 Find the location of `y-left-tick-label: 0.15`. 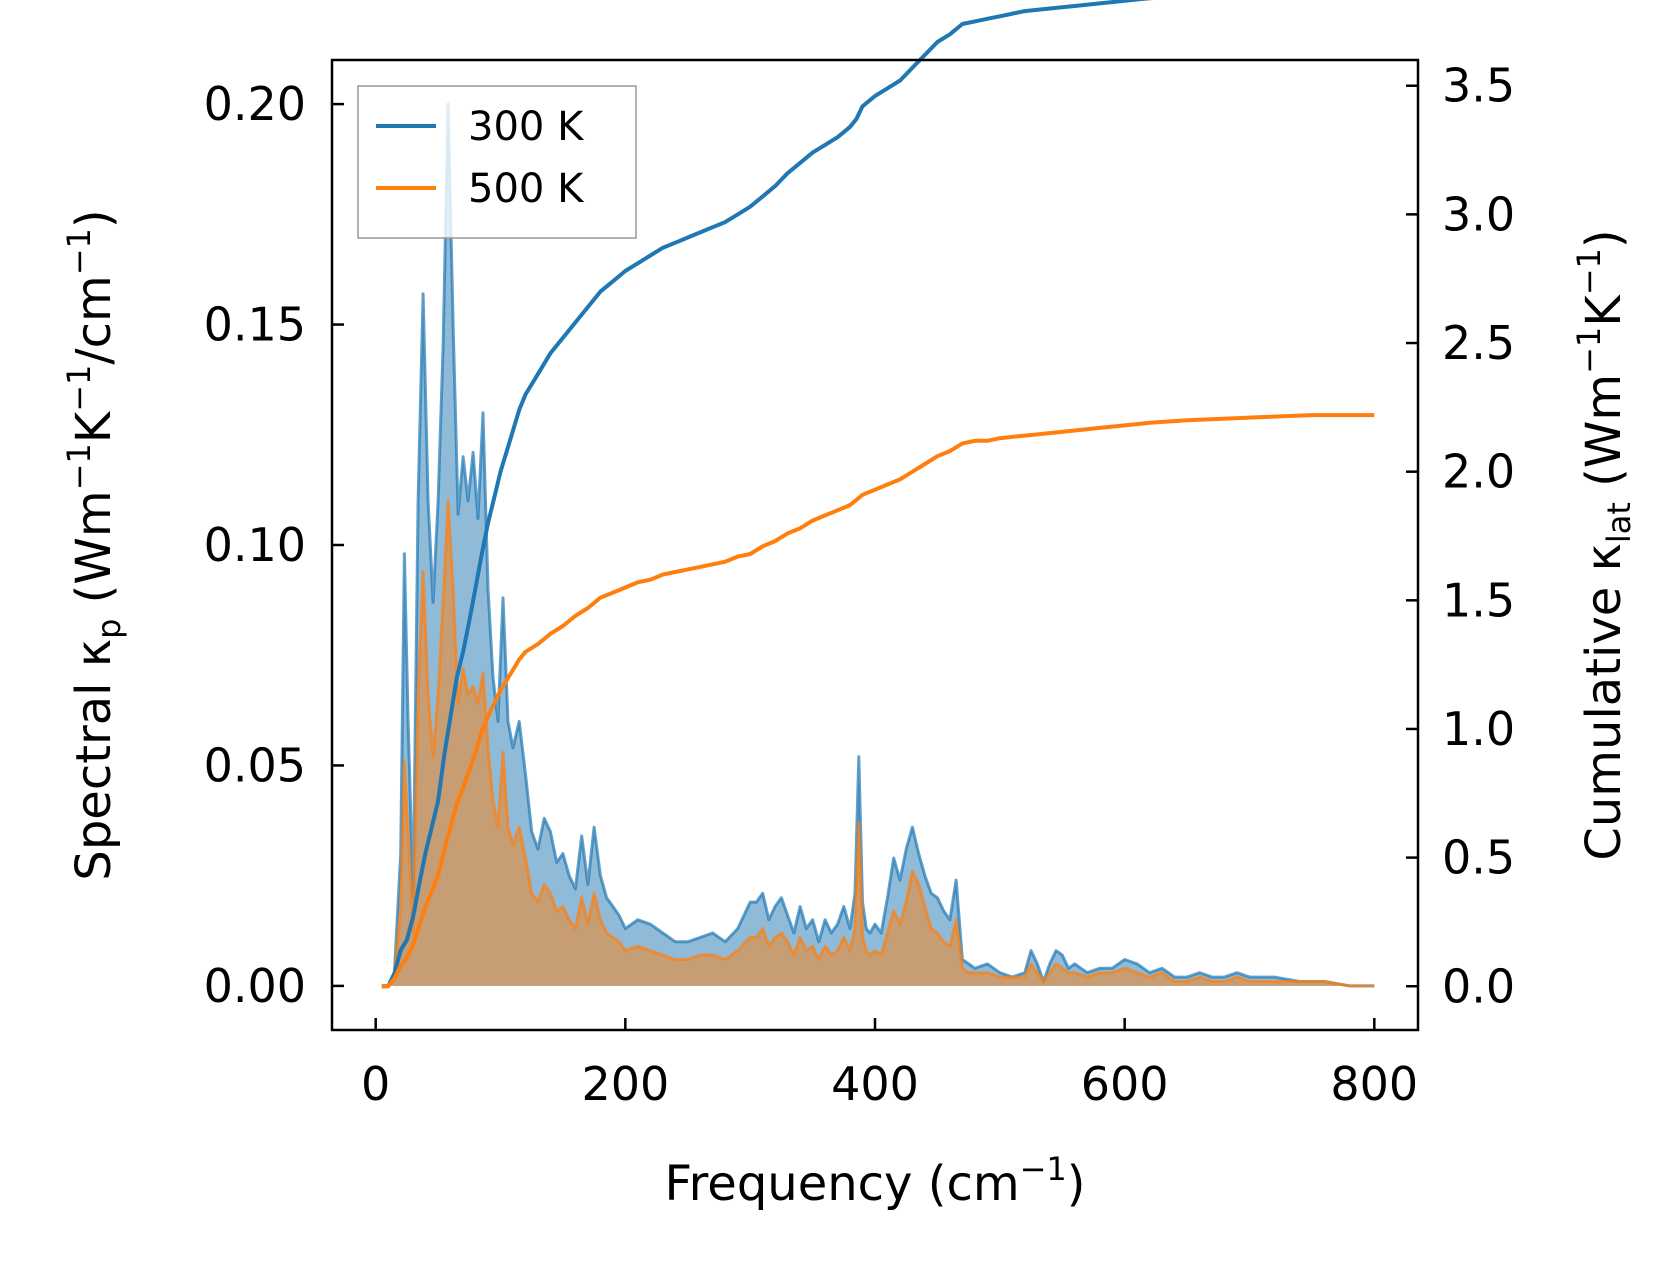

y-left-tick-label: 0.15 is located at coordinates (255, 325).